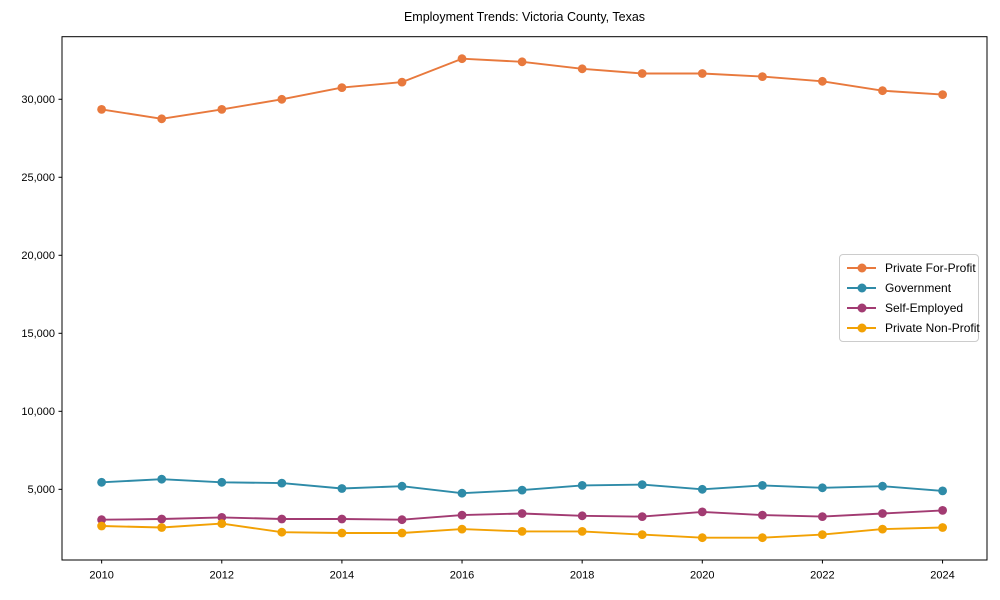 This screenshot has width=1000, height=600. Describe the element at coordinates (402, 486) in the screenshot. I see `data-point-1-2015` at that location.